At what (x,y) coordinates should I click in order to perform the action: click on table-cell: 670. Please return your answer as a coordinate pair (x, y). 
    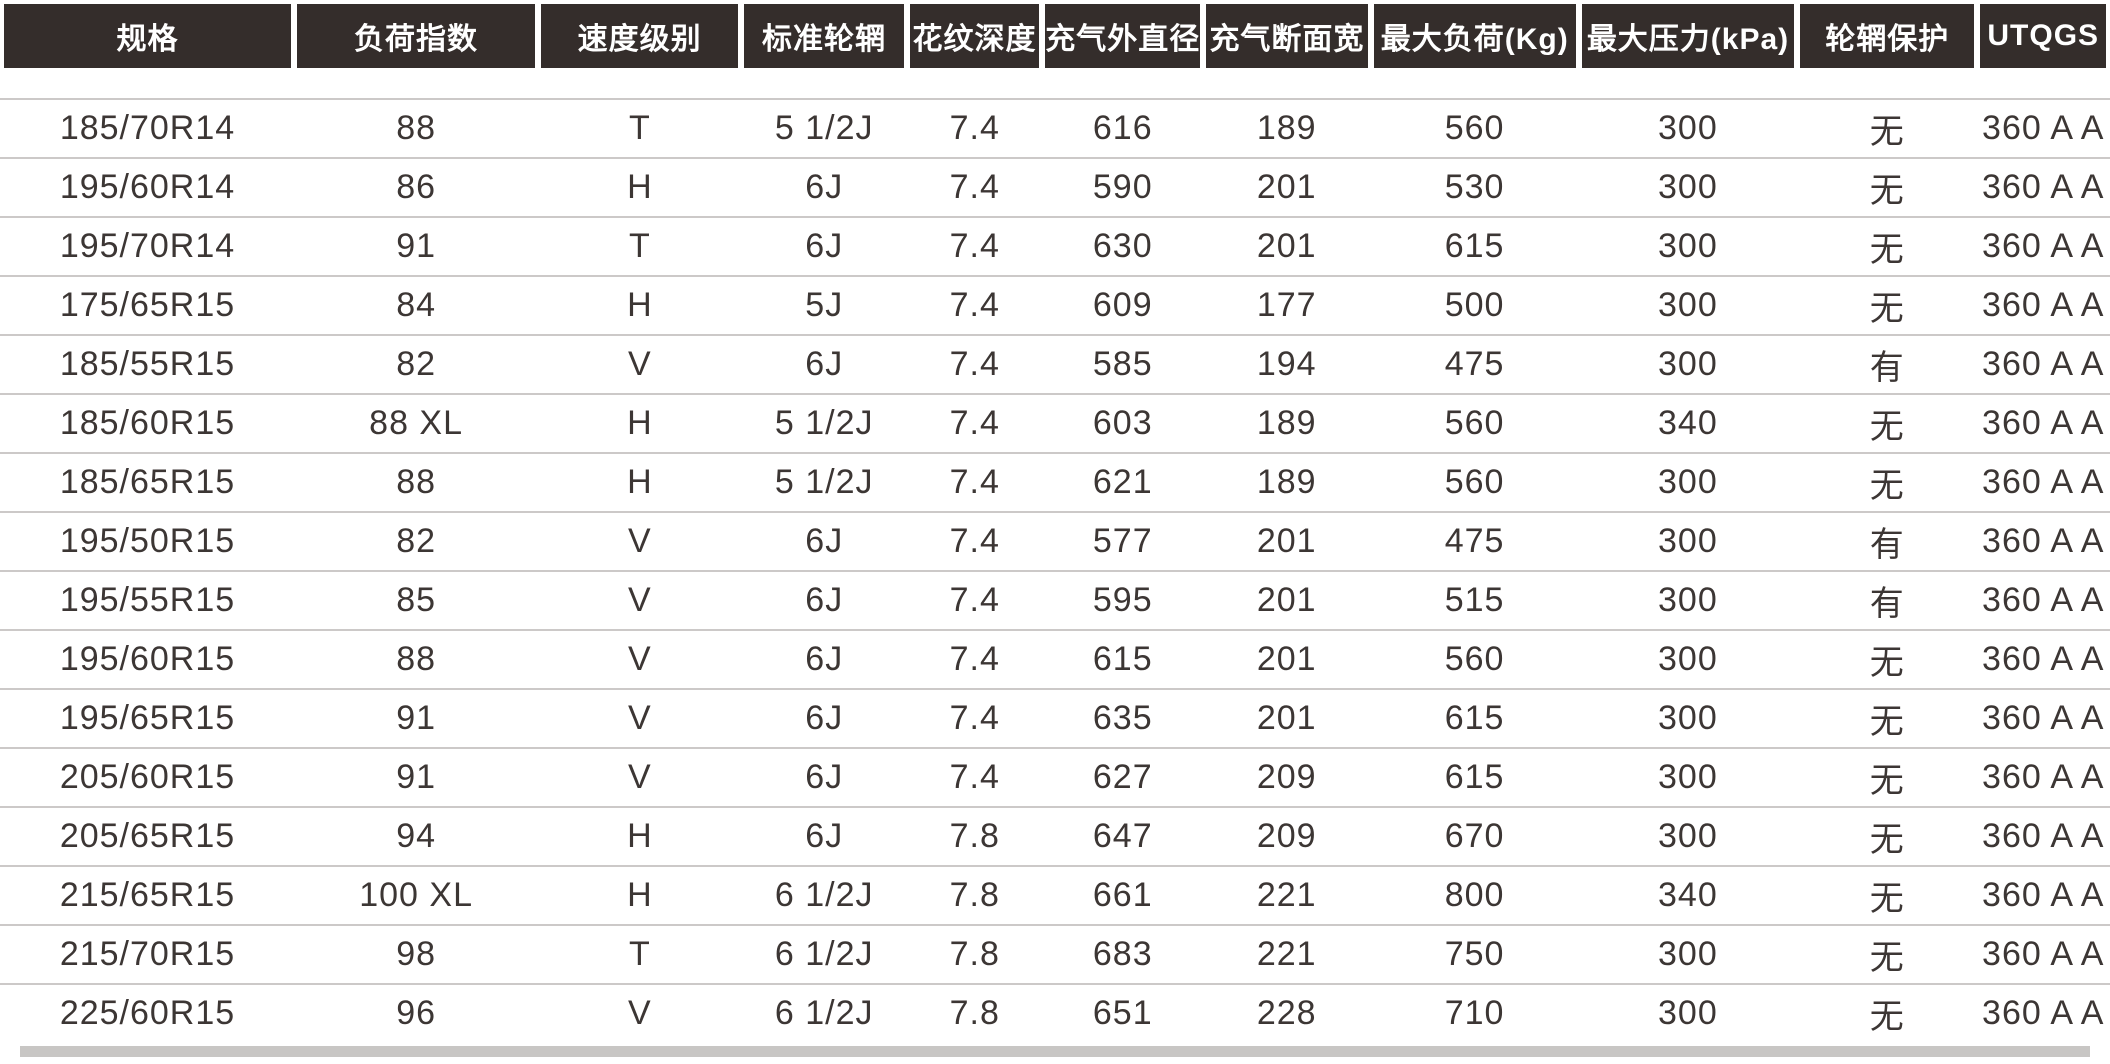
    Looking at the image, I should click on (1474, 836).